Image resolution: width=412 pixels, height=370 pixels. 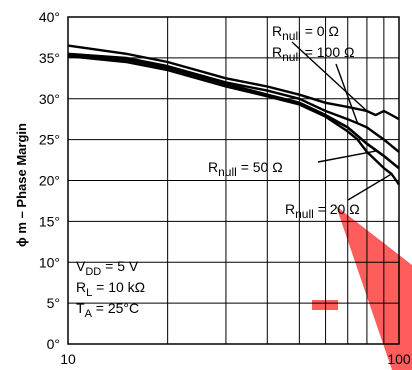 What do you see at coordinates (120, 266) in the screenshot?
I see `condition-value: = 5 V` at bounding box center [120, 266].